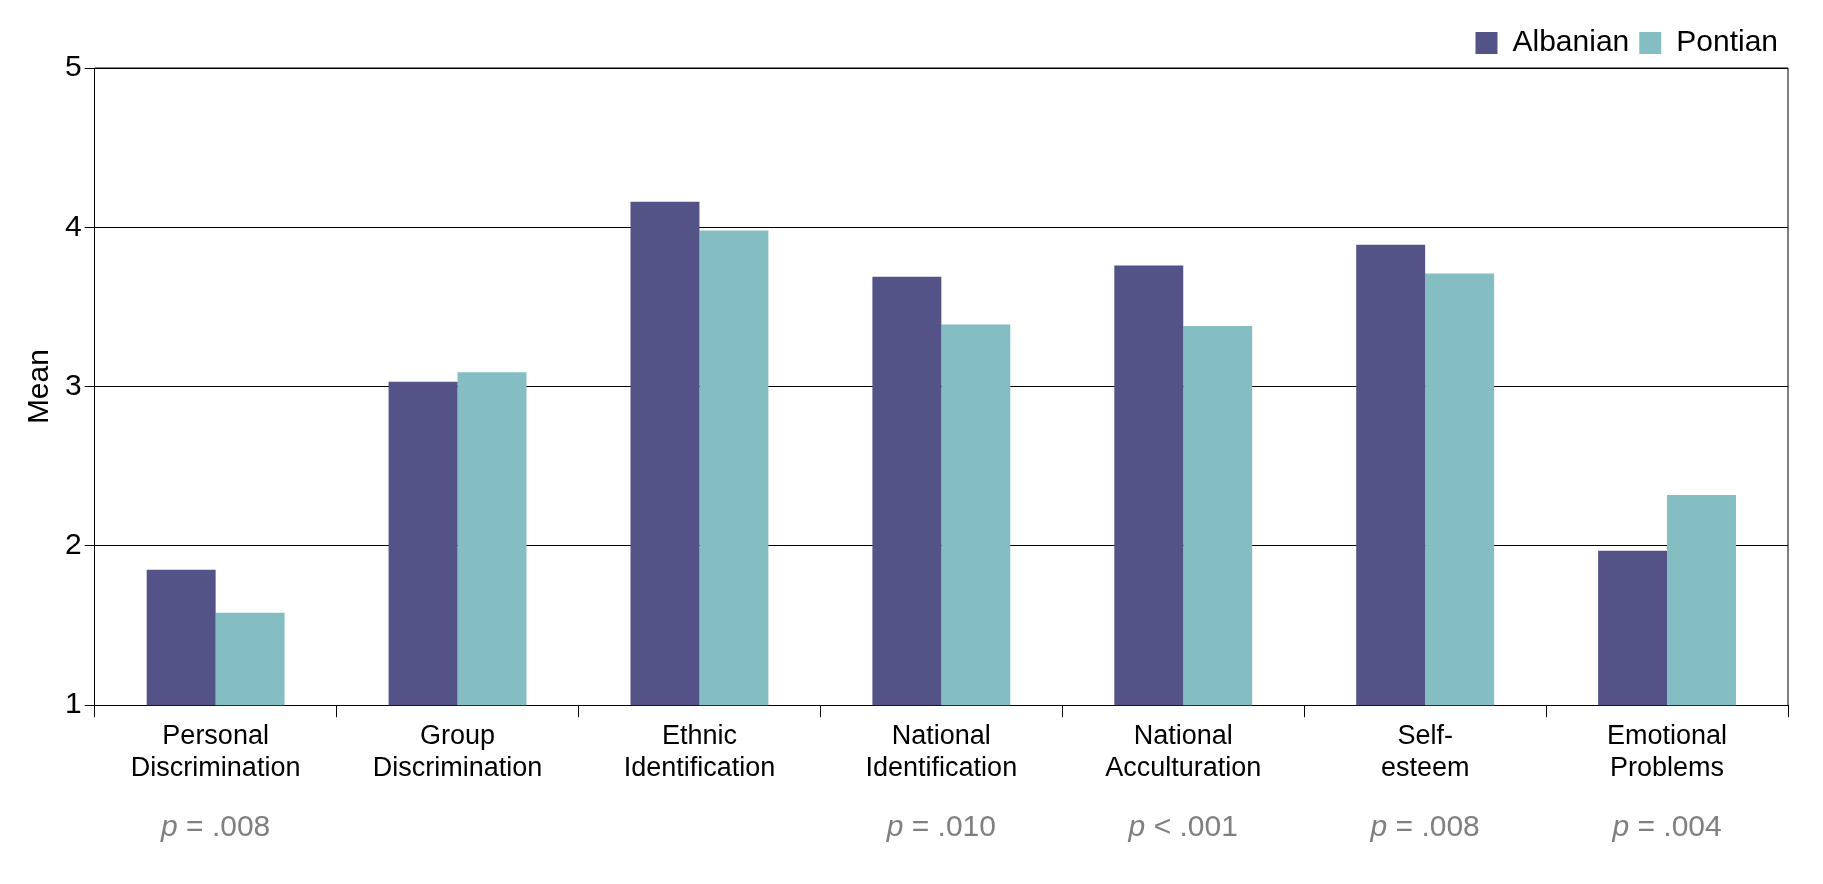 This screenshot has width=1823, height=884. Describe the element at coordinates (73, 544) in the screenshot. I see `y-tick-label: 2` at that location.